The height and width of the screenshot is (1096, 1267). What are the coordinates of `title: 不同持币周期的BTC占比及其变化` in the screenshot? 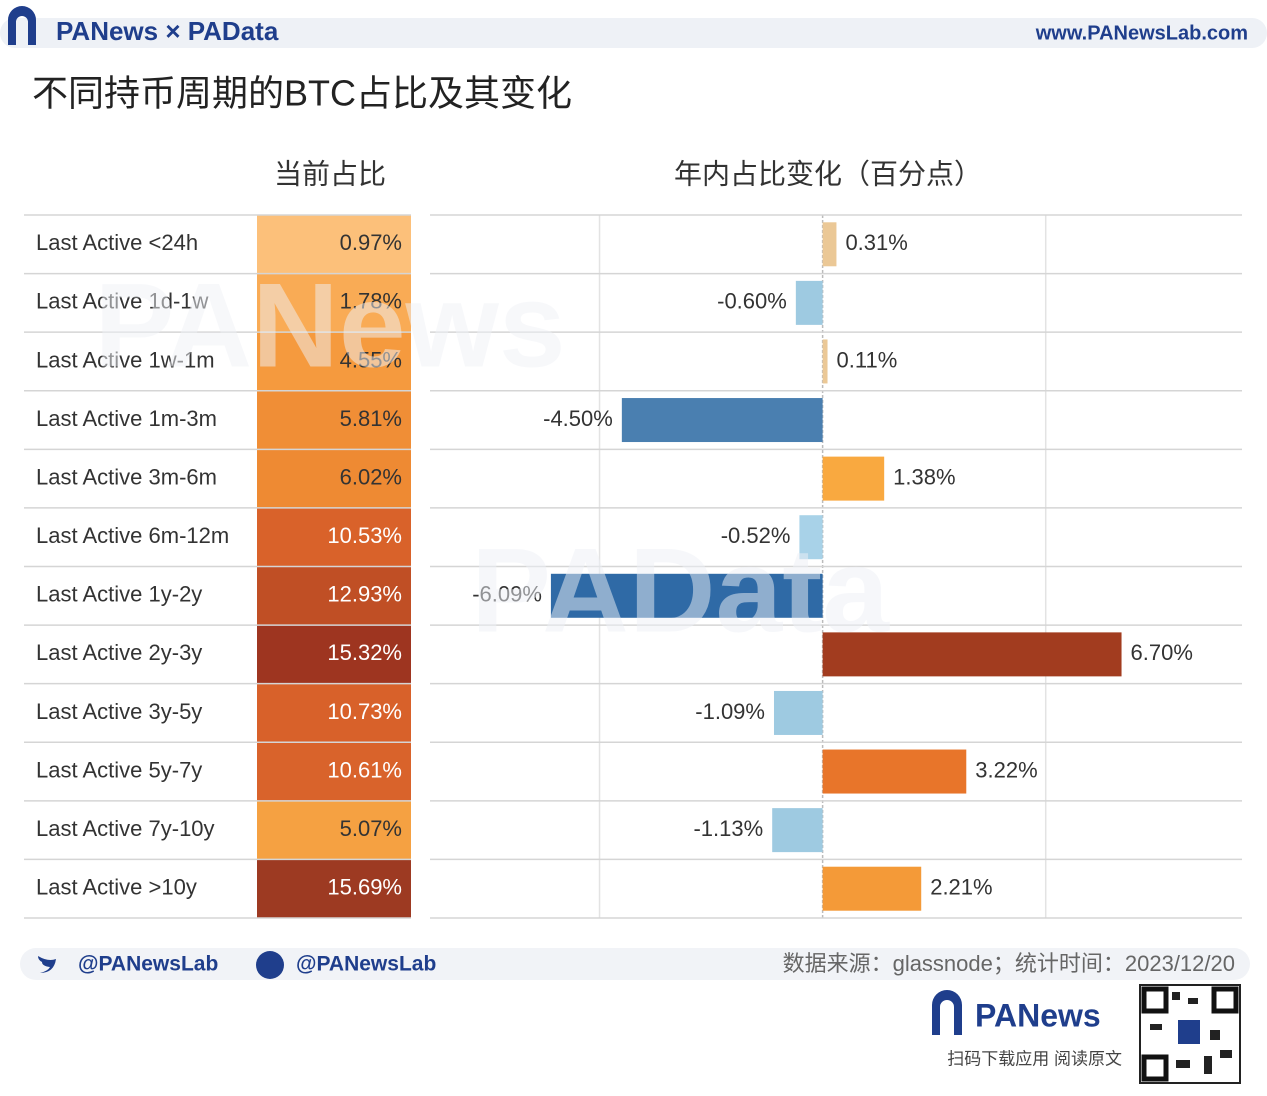 It's located at (302, 93).